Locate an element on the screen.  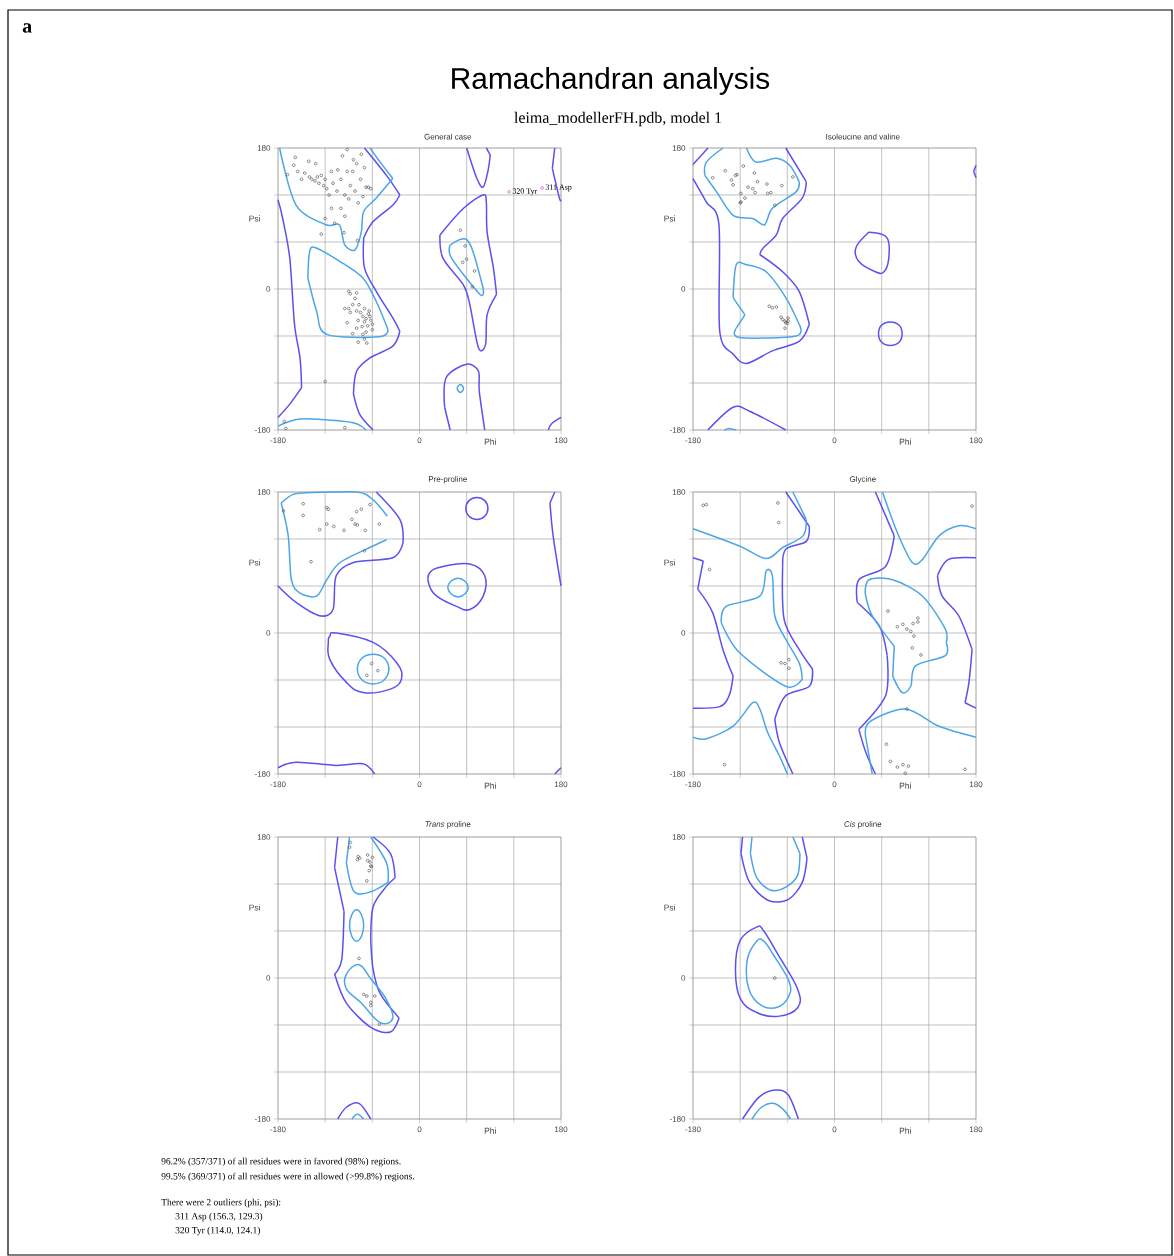
text: leima_modellerFH.pdb, model 1 is located at coordinates (618, 119).